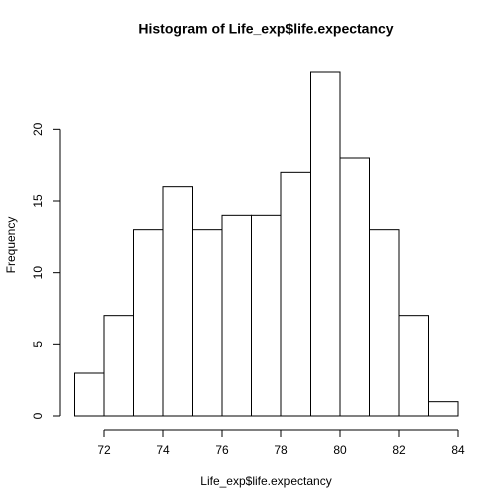  I want to click on y-tick-label: 15, so click(38, 201).